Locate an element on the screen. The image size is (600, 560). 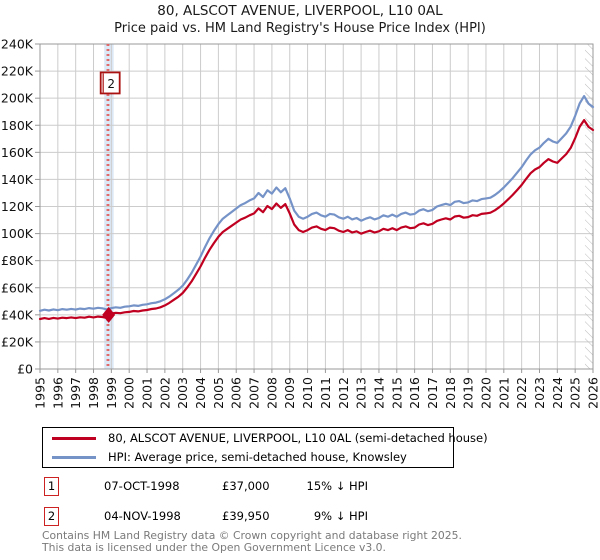
x-tick-label: 2012 is located at coordinates (343, 393).